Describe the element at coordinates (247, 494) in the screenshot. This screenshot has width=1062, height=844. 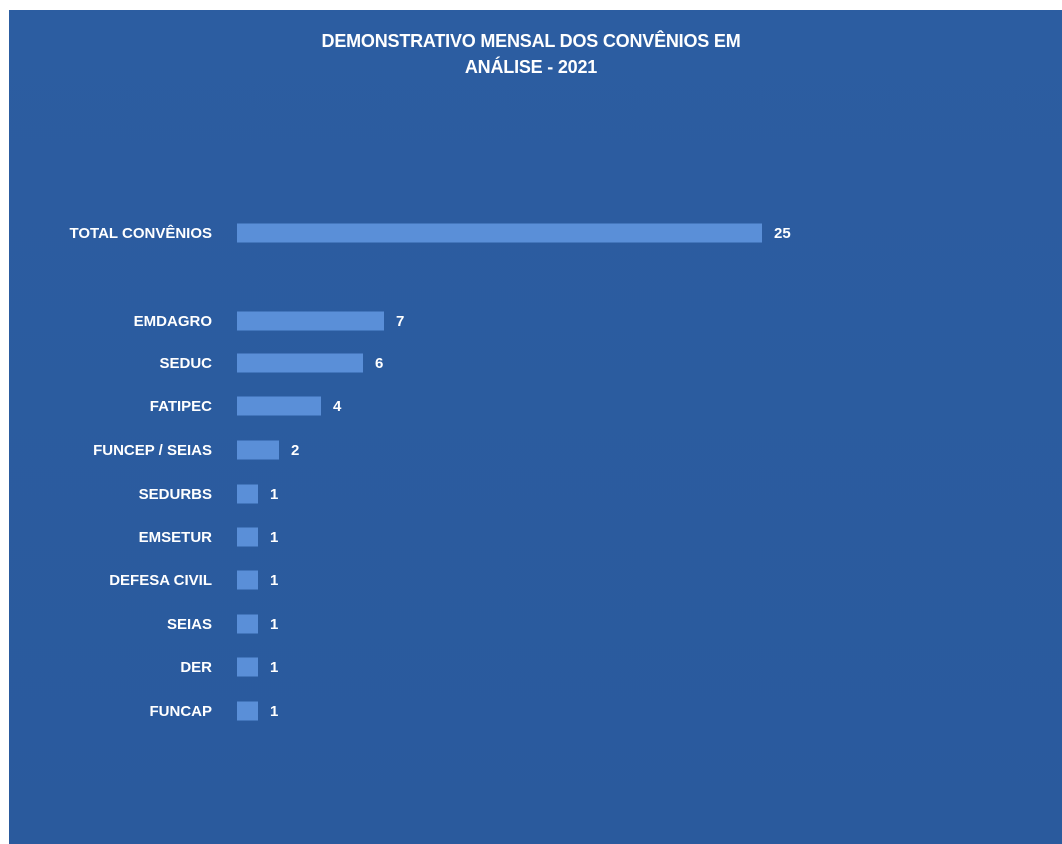
I see `bar-sedurbs` at that location.